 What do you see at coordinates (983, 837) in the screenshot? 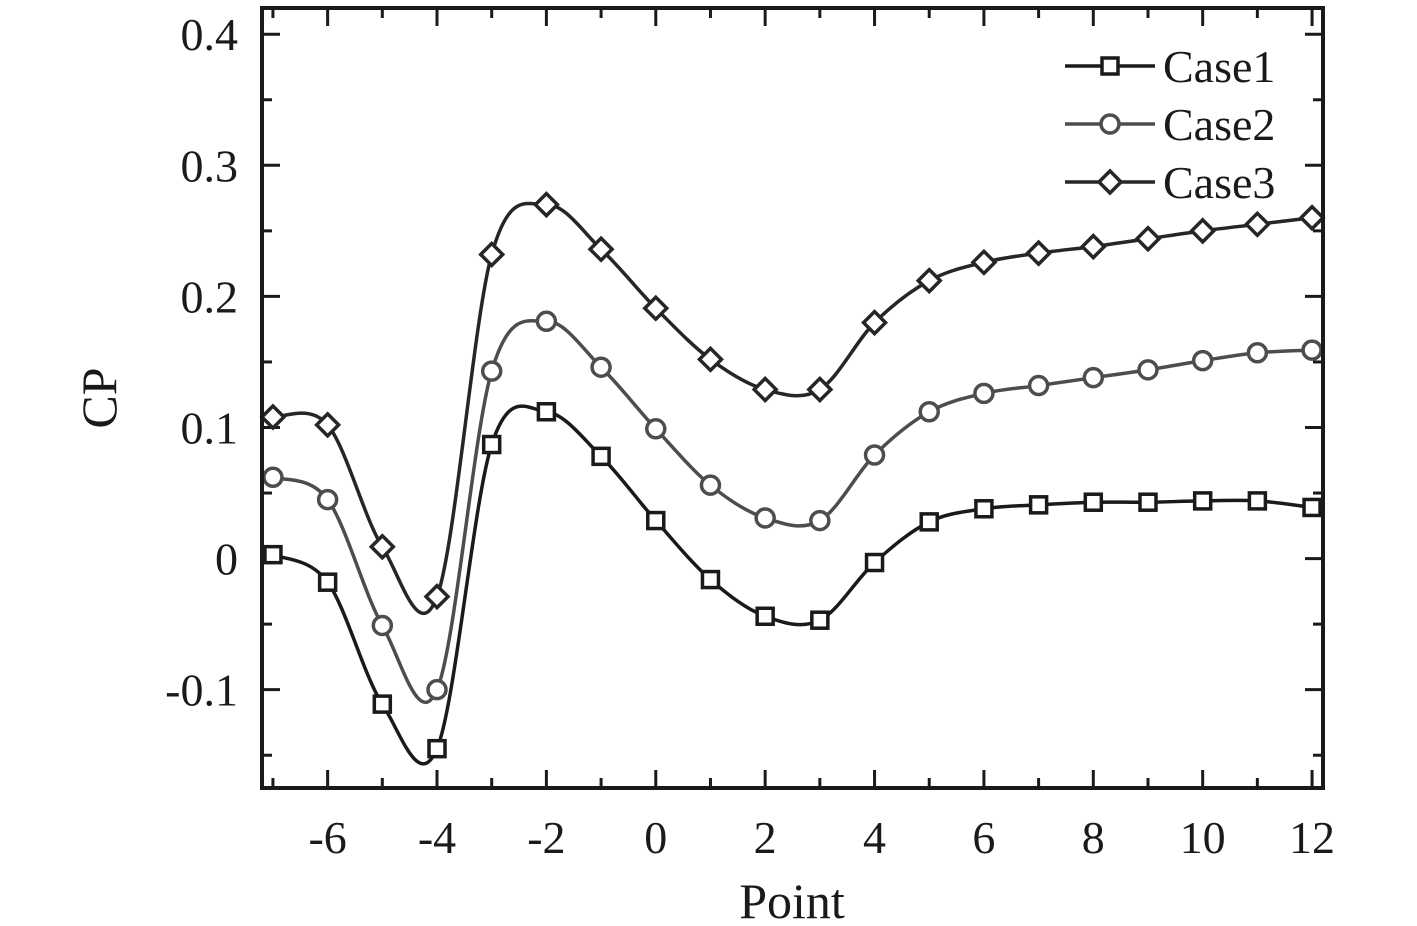
I see `x-tick-label: 6` at bounding box center [983, 837].